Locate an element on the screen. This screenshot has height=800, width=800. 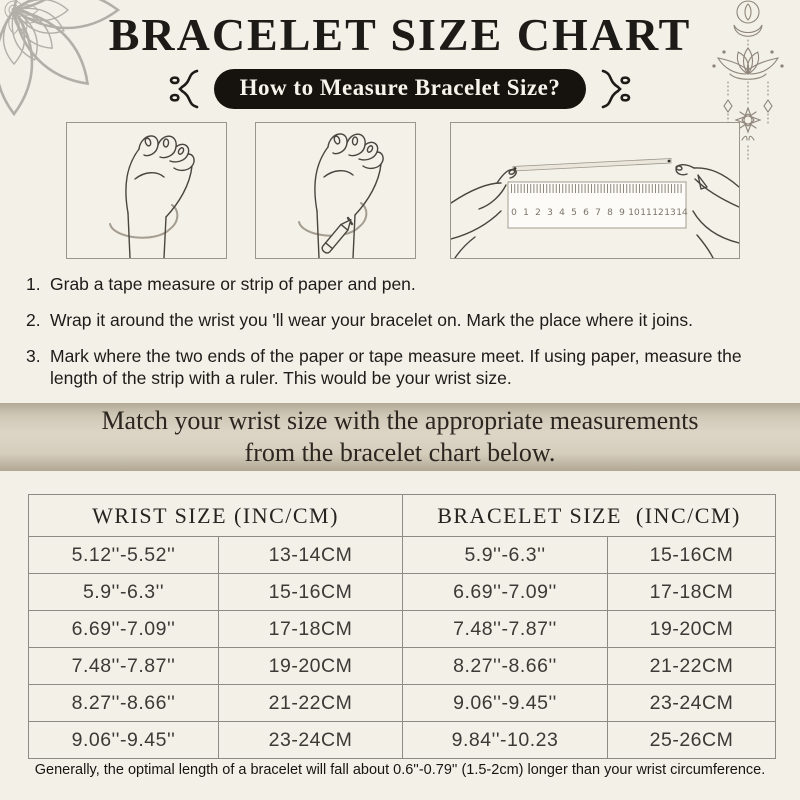
svg-text: 4 is located at coordinates (562, 213).